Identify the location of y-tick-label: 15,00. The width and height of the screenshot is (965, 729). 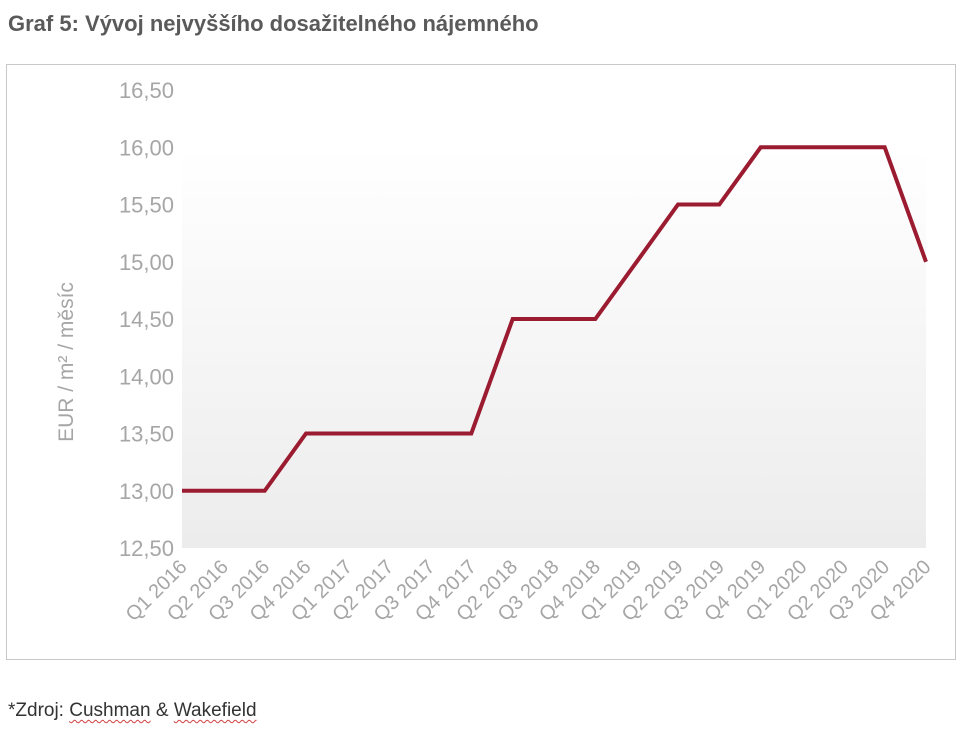
(146, 262).